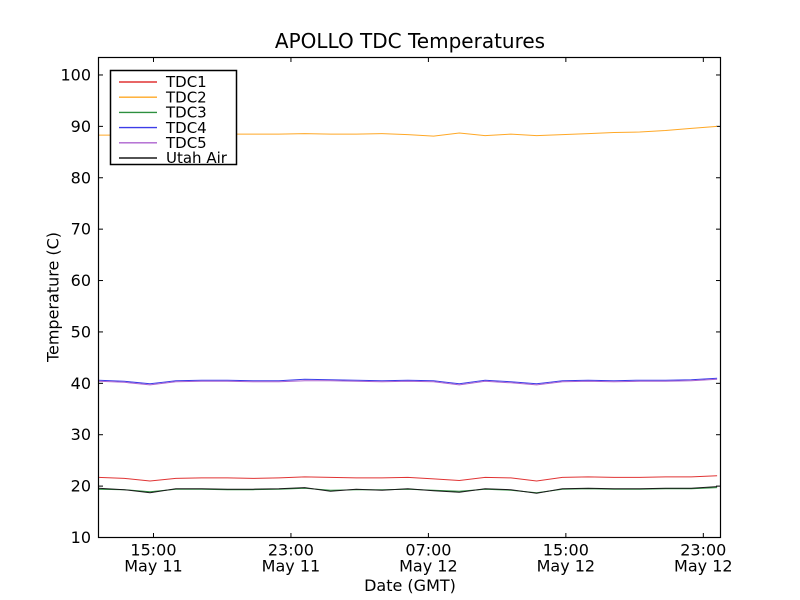 This screenshot has height=600, width=800. Describe the element at coordinates (81, 126) in the screenshot. I see `y-tick-label: 90` at that location.